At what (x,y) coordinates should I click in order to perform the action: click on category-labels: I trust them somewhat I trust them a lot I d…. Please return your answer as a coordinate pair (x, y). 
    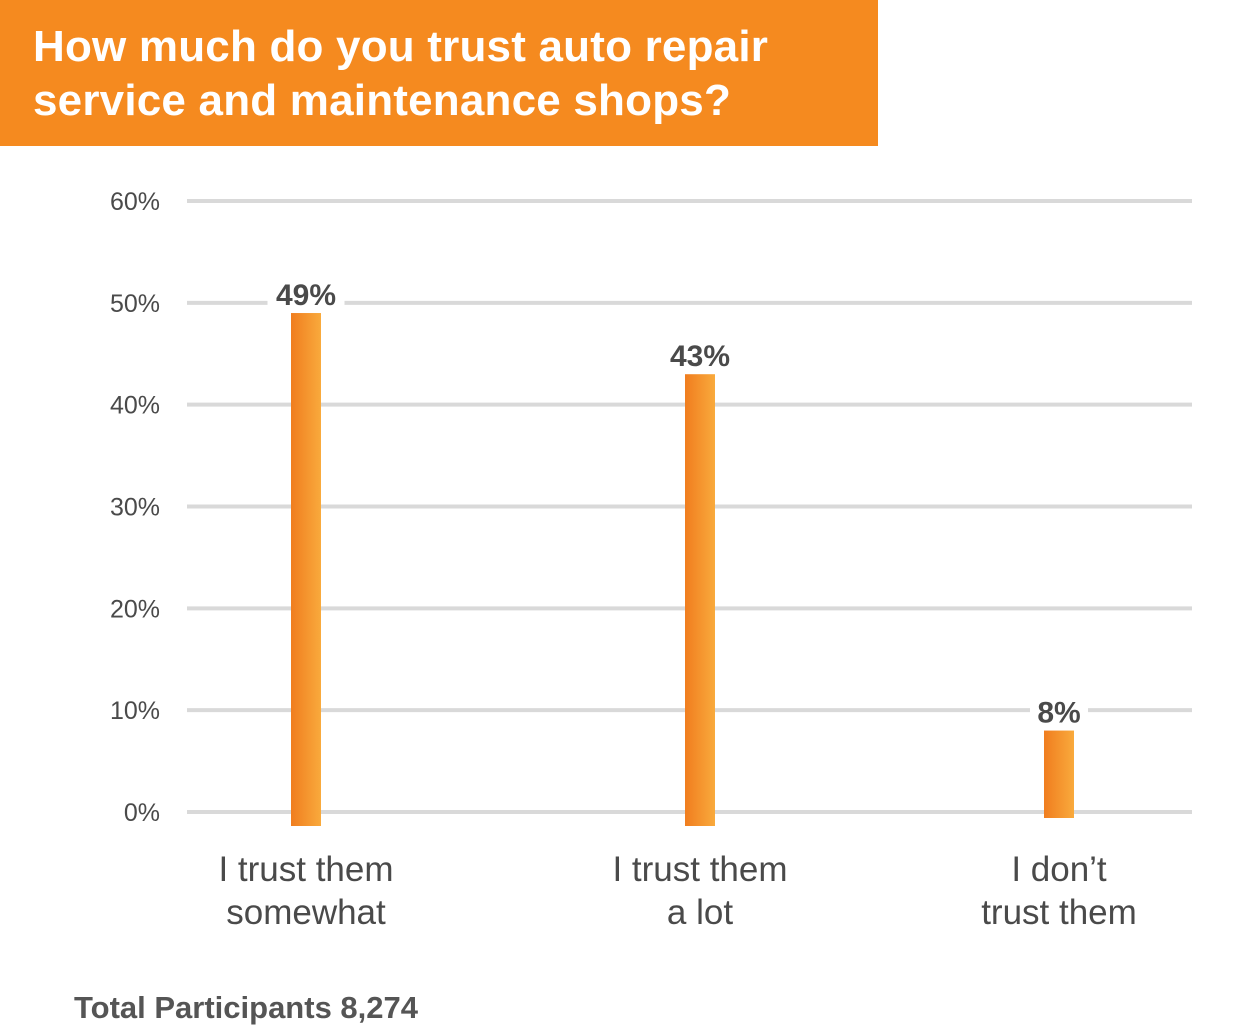
    Looking at the image, I should click on (677, 891).